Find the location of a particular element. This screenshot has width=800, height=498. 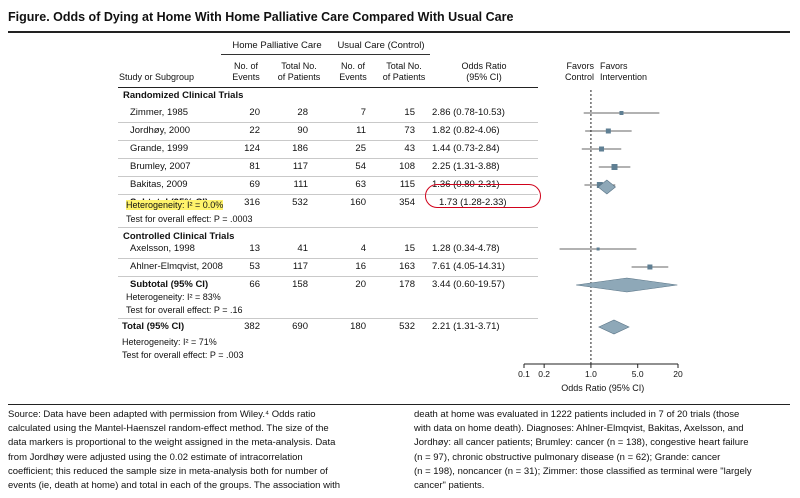

odds-ratio: 1.82 (0.82-4.06) is located at coordinates (466, 130).